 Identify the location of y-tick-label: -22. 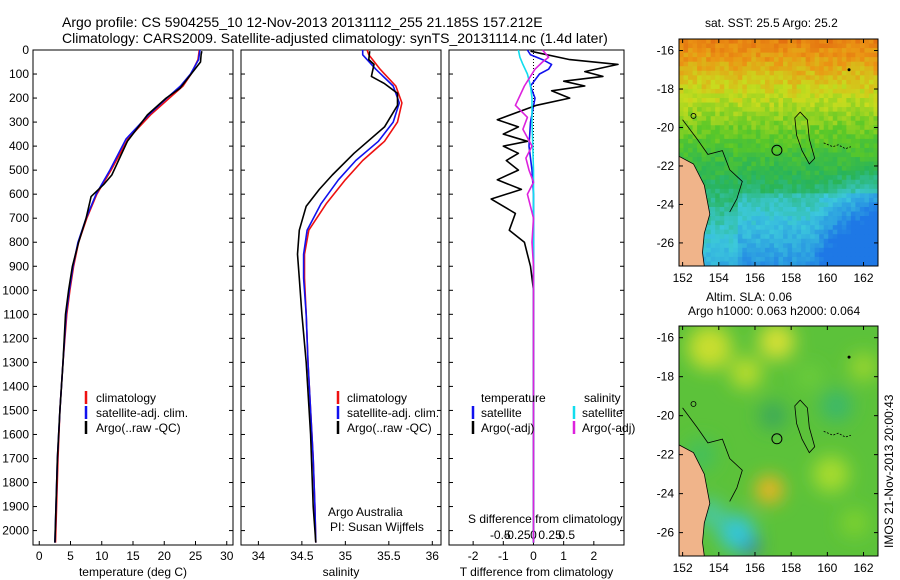
(666, 166).